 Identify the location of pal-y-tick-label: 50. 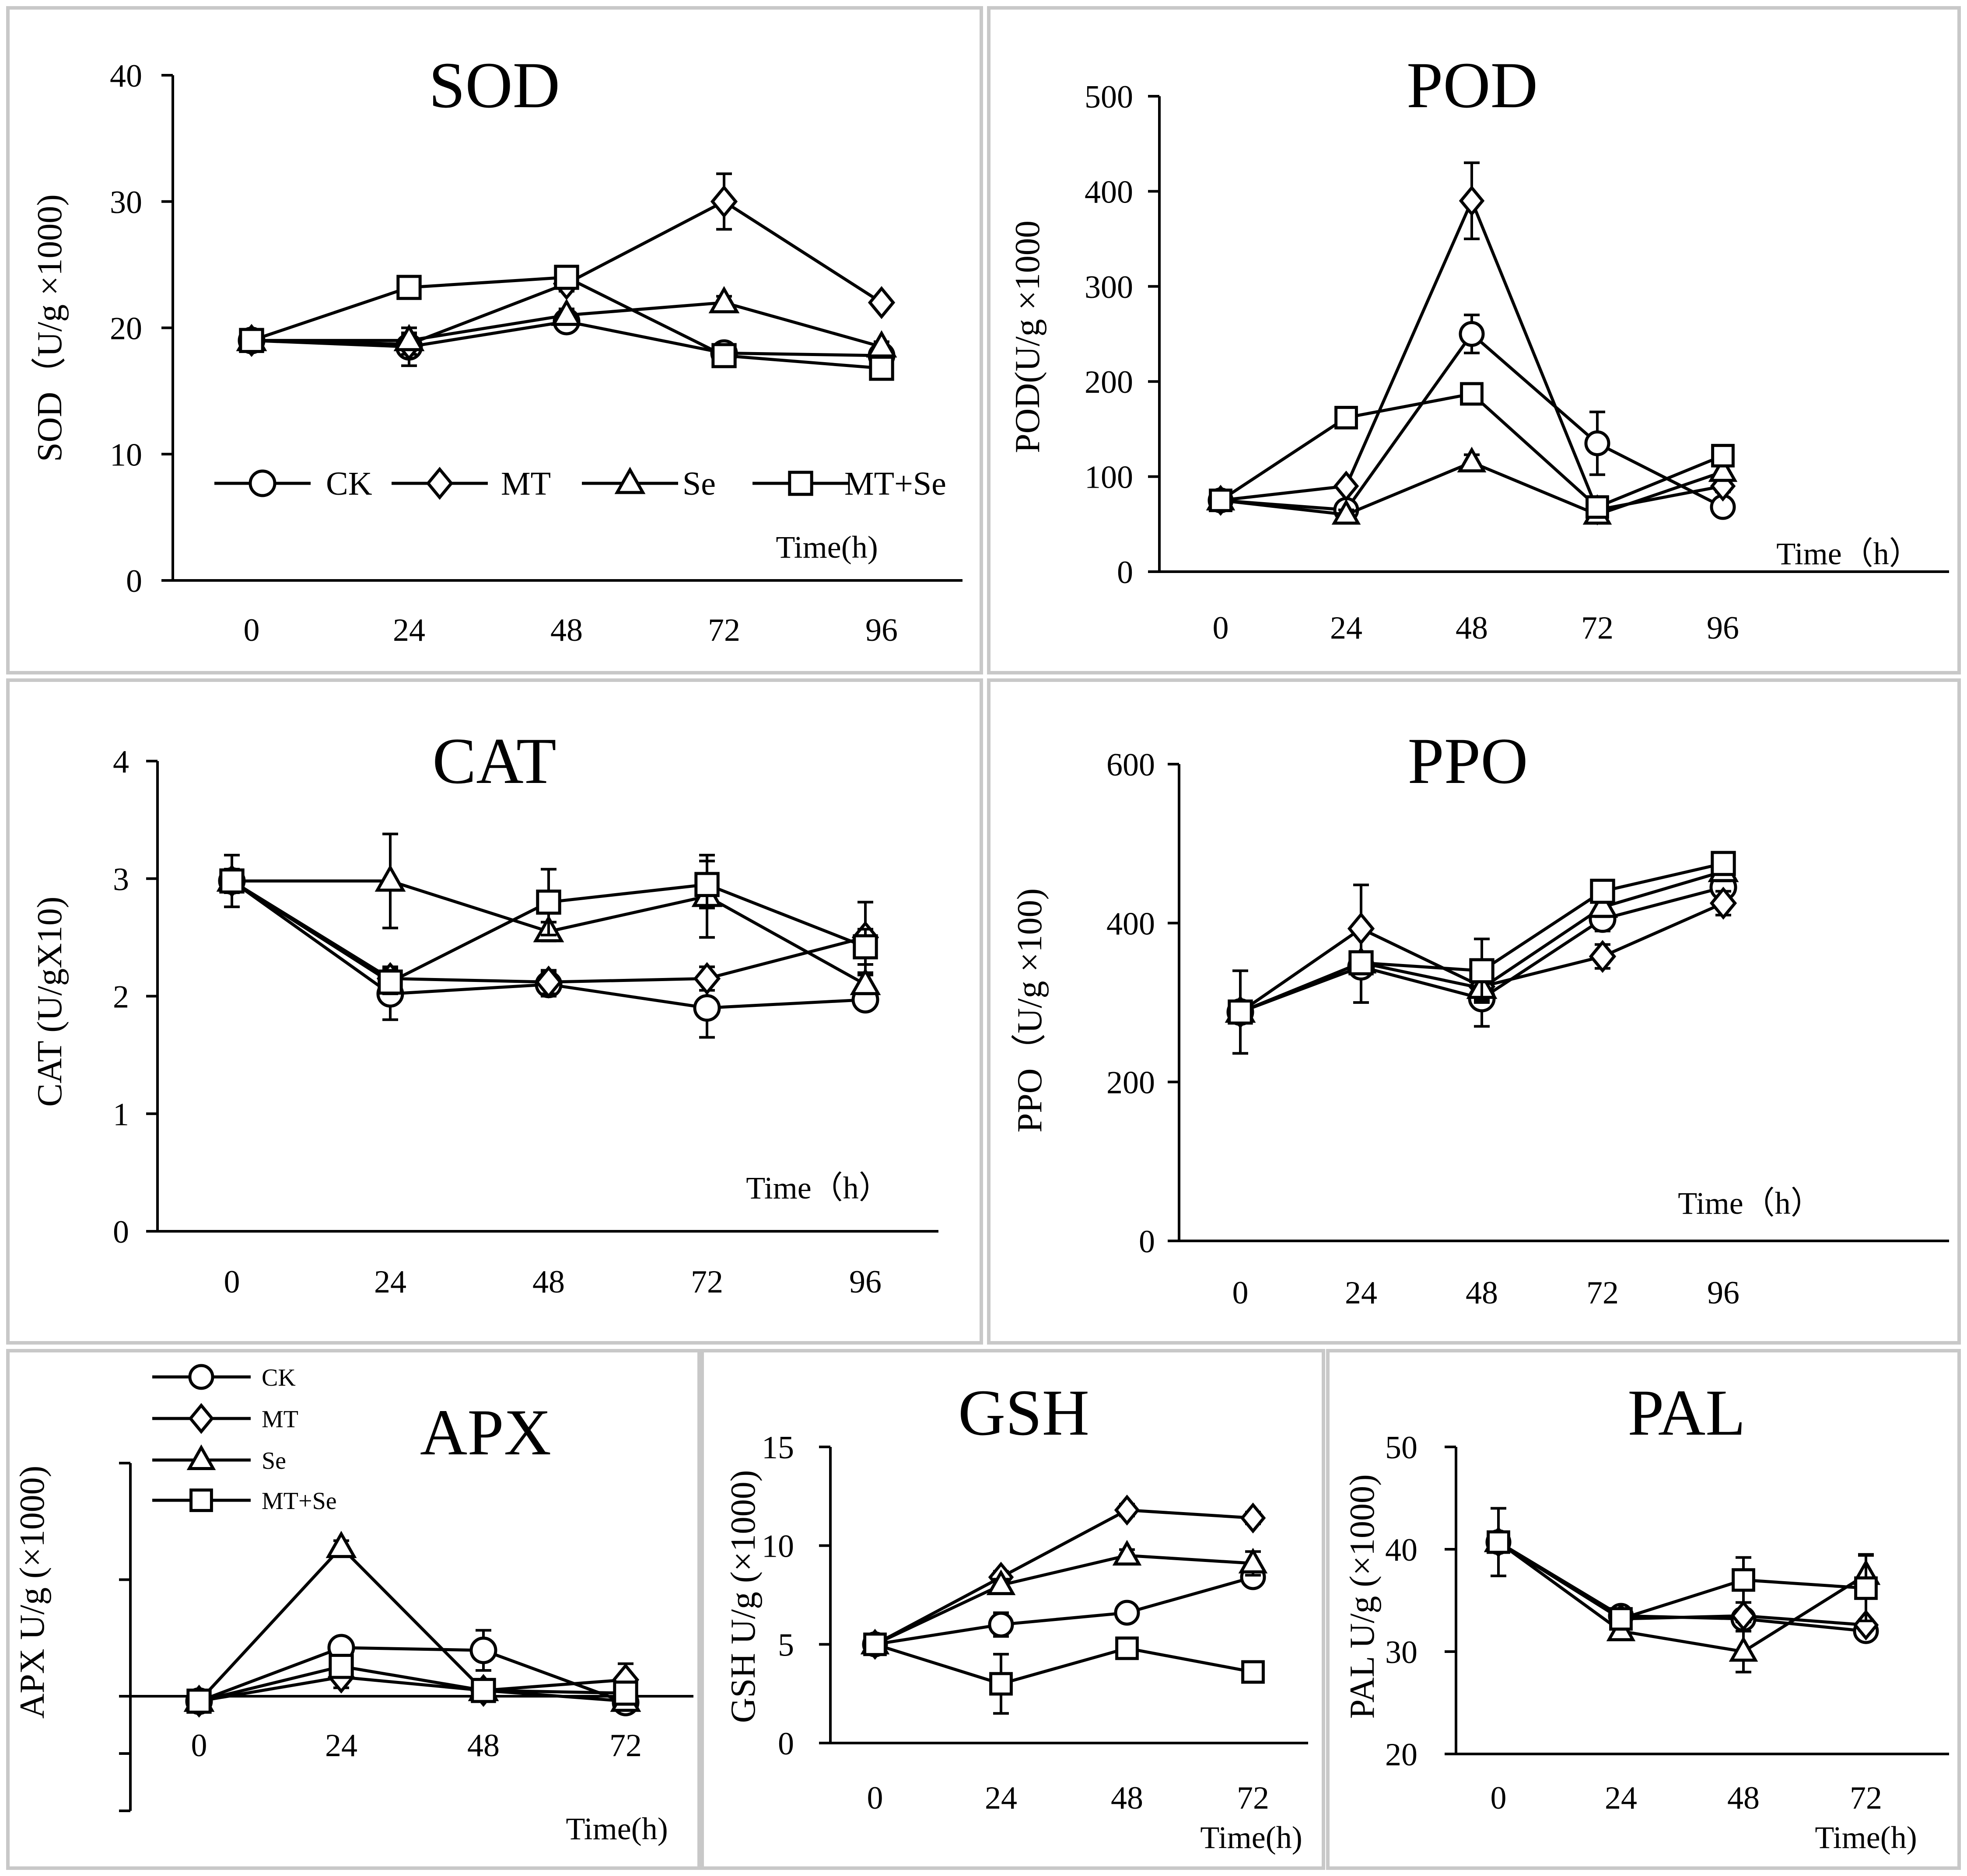
(1401, 1448).